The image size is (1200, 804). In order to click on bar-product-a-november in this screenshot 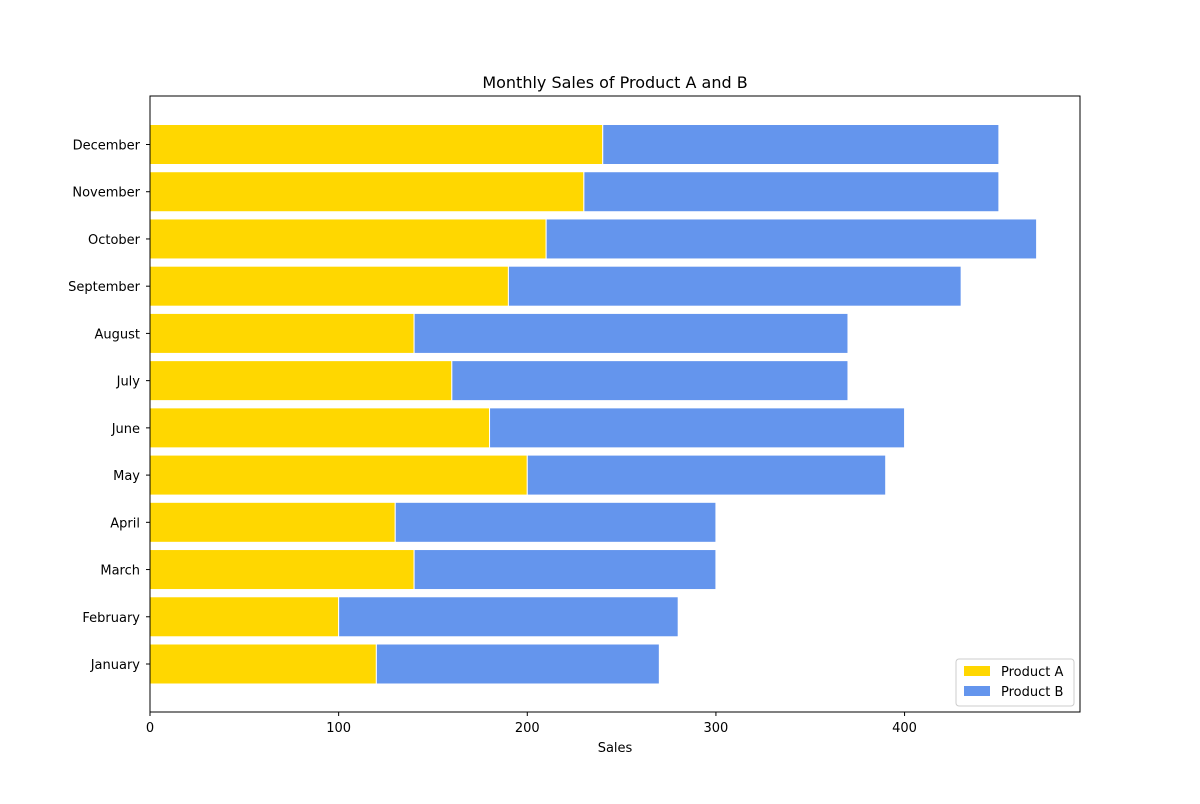, I will do `click(367, 192)`.